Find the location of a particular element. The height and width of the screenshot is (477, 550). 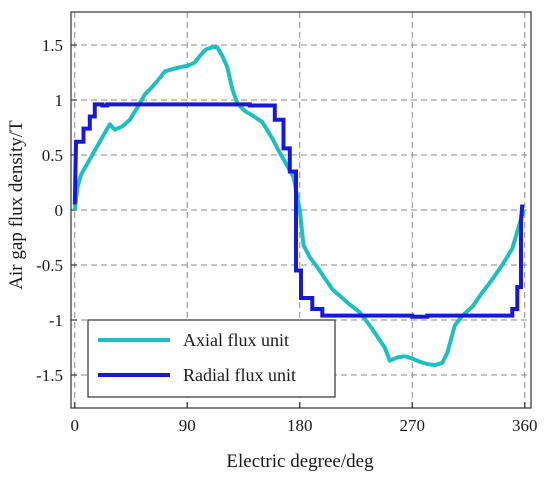

y-axis-title: Air gap flux density/T is located at coordinates (16, 205).